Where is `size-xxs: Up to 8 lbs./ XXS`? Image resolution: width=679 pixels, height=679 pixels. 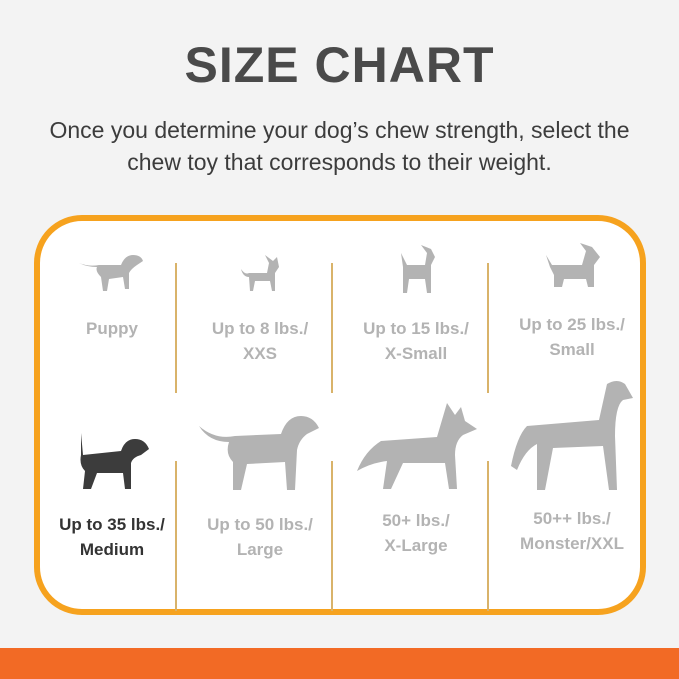
size-xxs: Up to 8 lbs./ XXS is located at coordinates (260, 308).